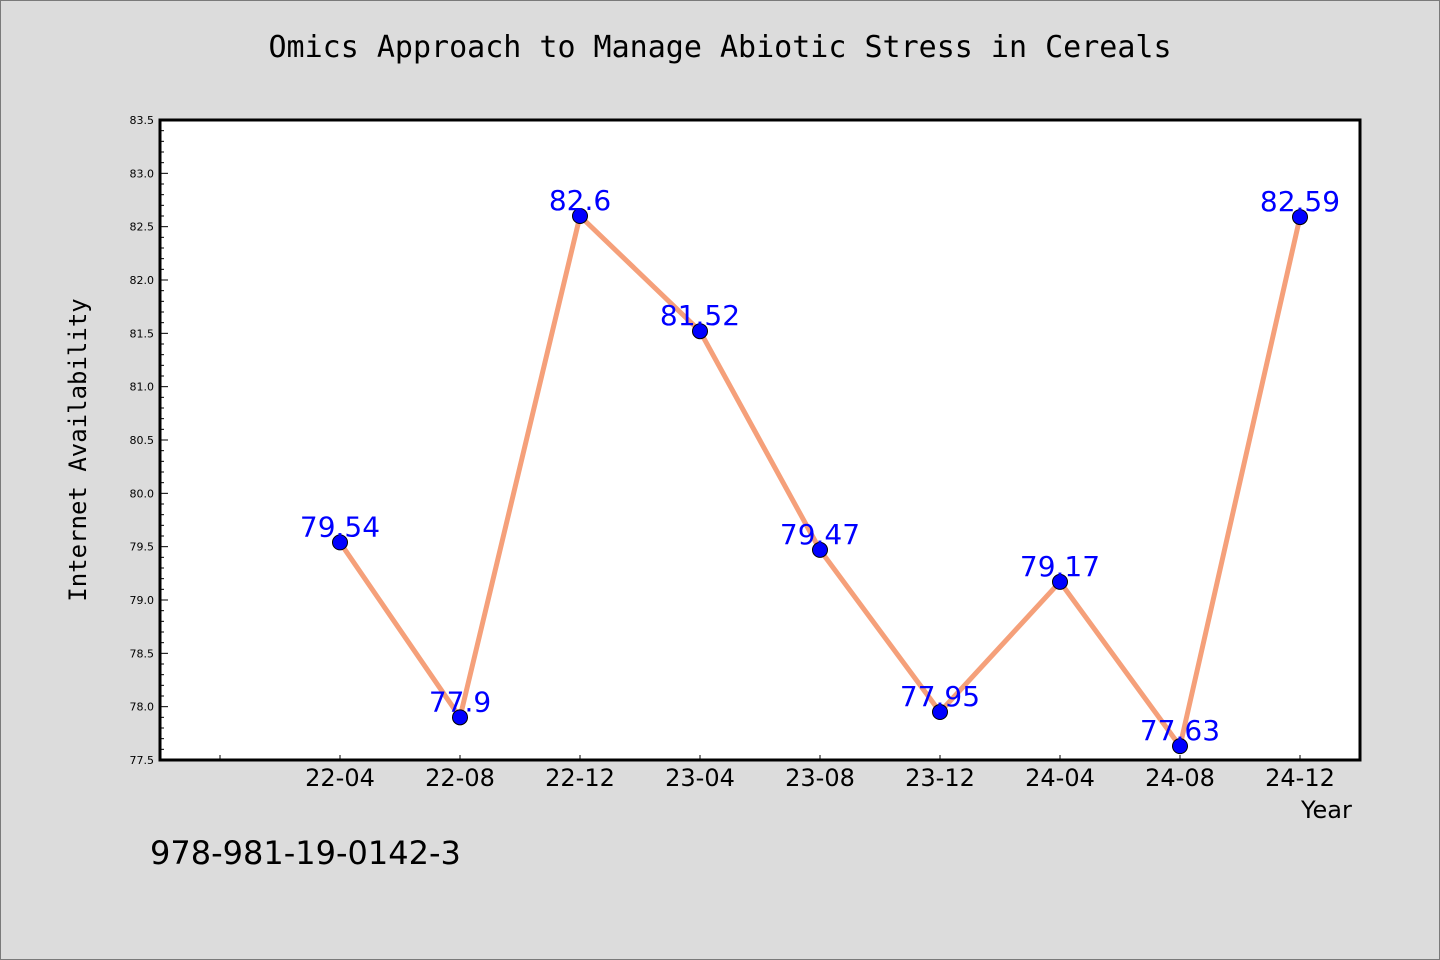  What do you see at coordinates (700, 778) in the screenshot?
I see `x-tick-label: 23-04` at bounding box center [700, 778].